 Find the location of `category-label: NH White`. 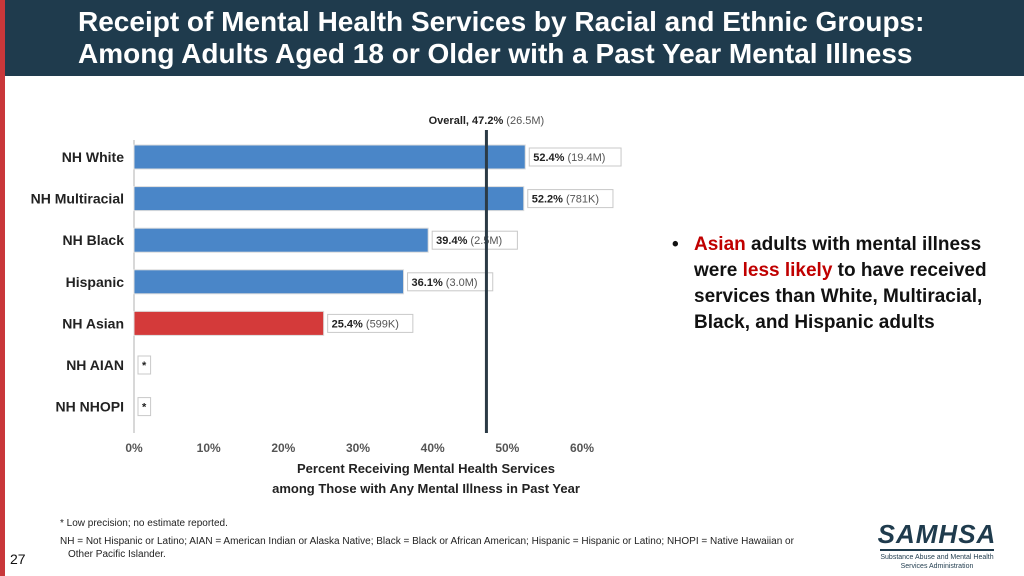

category-label: NH White is located at coordinates (93, 157).